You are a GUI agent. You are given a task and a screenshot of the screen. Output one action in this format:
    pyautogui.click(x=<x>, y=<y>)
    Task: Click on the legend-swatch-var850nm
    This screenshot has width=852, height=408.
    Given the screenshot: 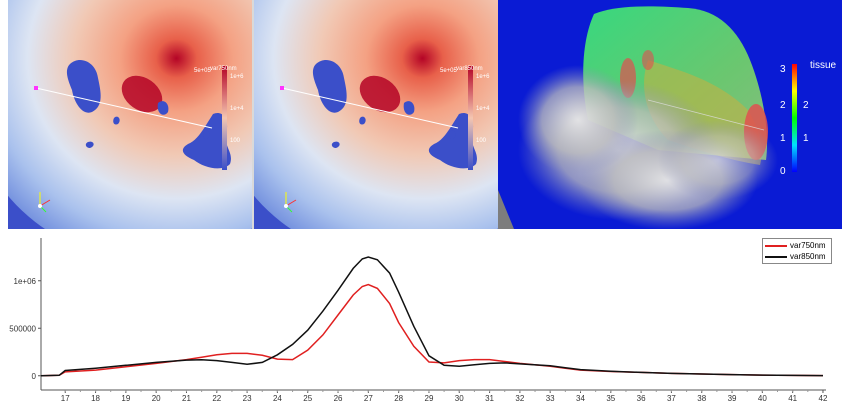 What is the action you would take?
    pyautogui.click(x=776, y=256)
    